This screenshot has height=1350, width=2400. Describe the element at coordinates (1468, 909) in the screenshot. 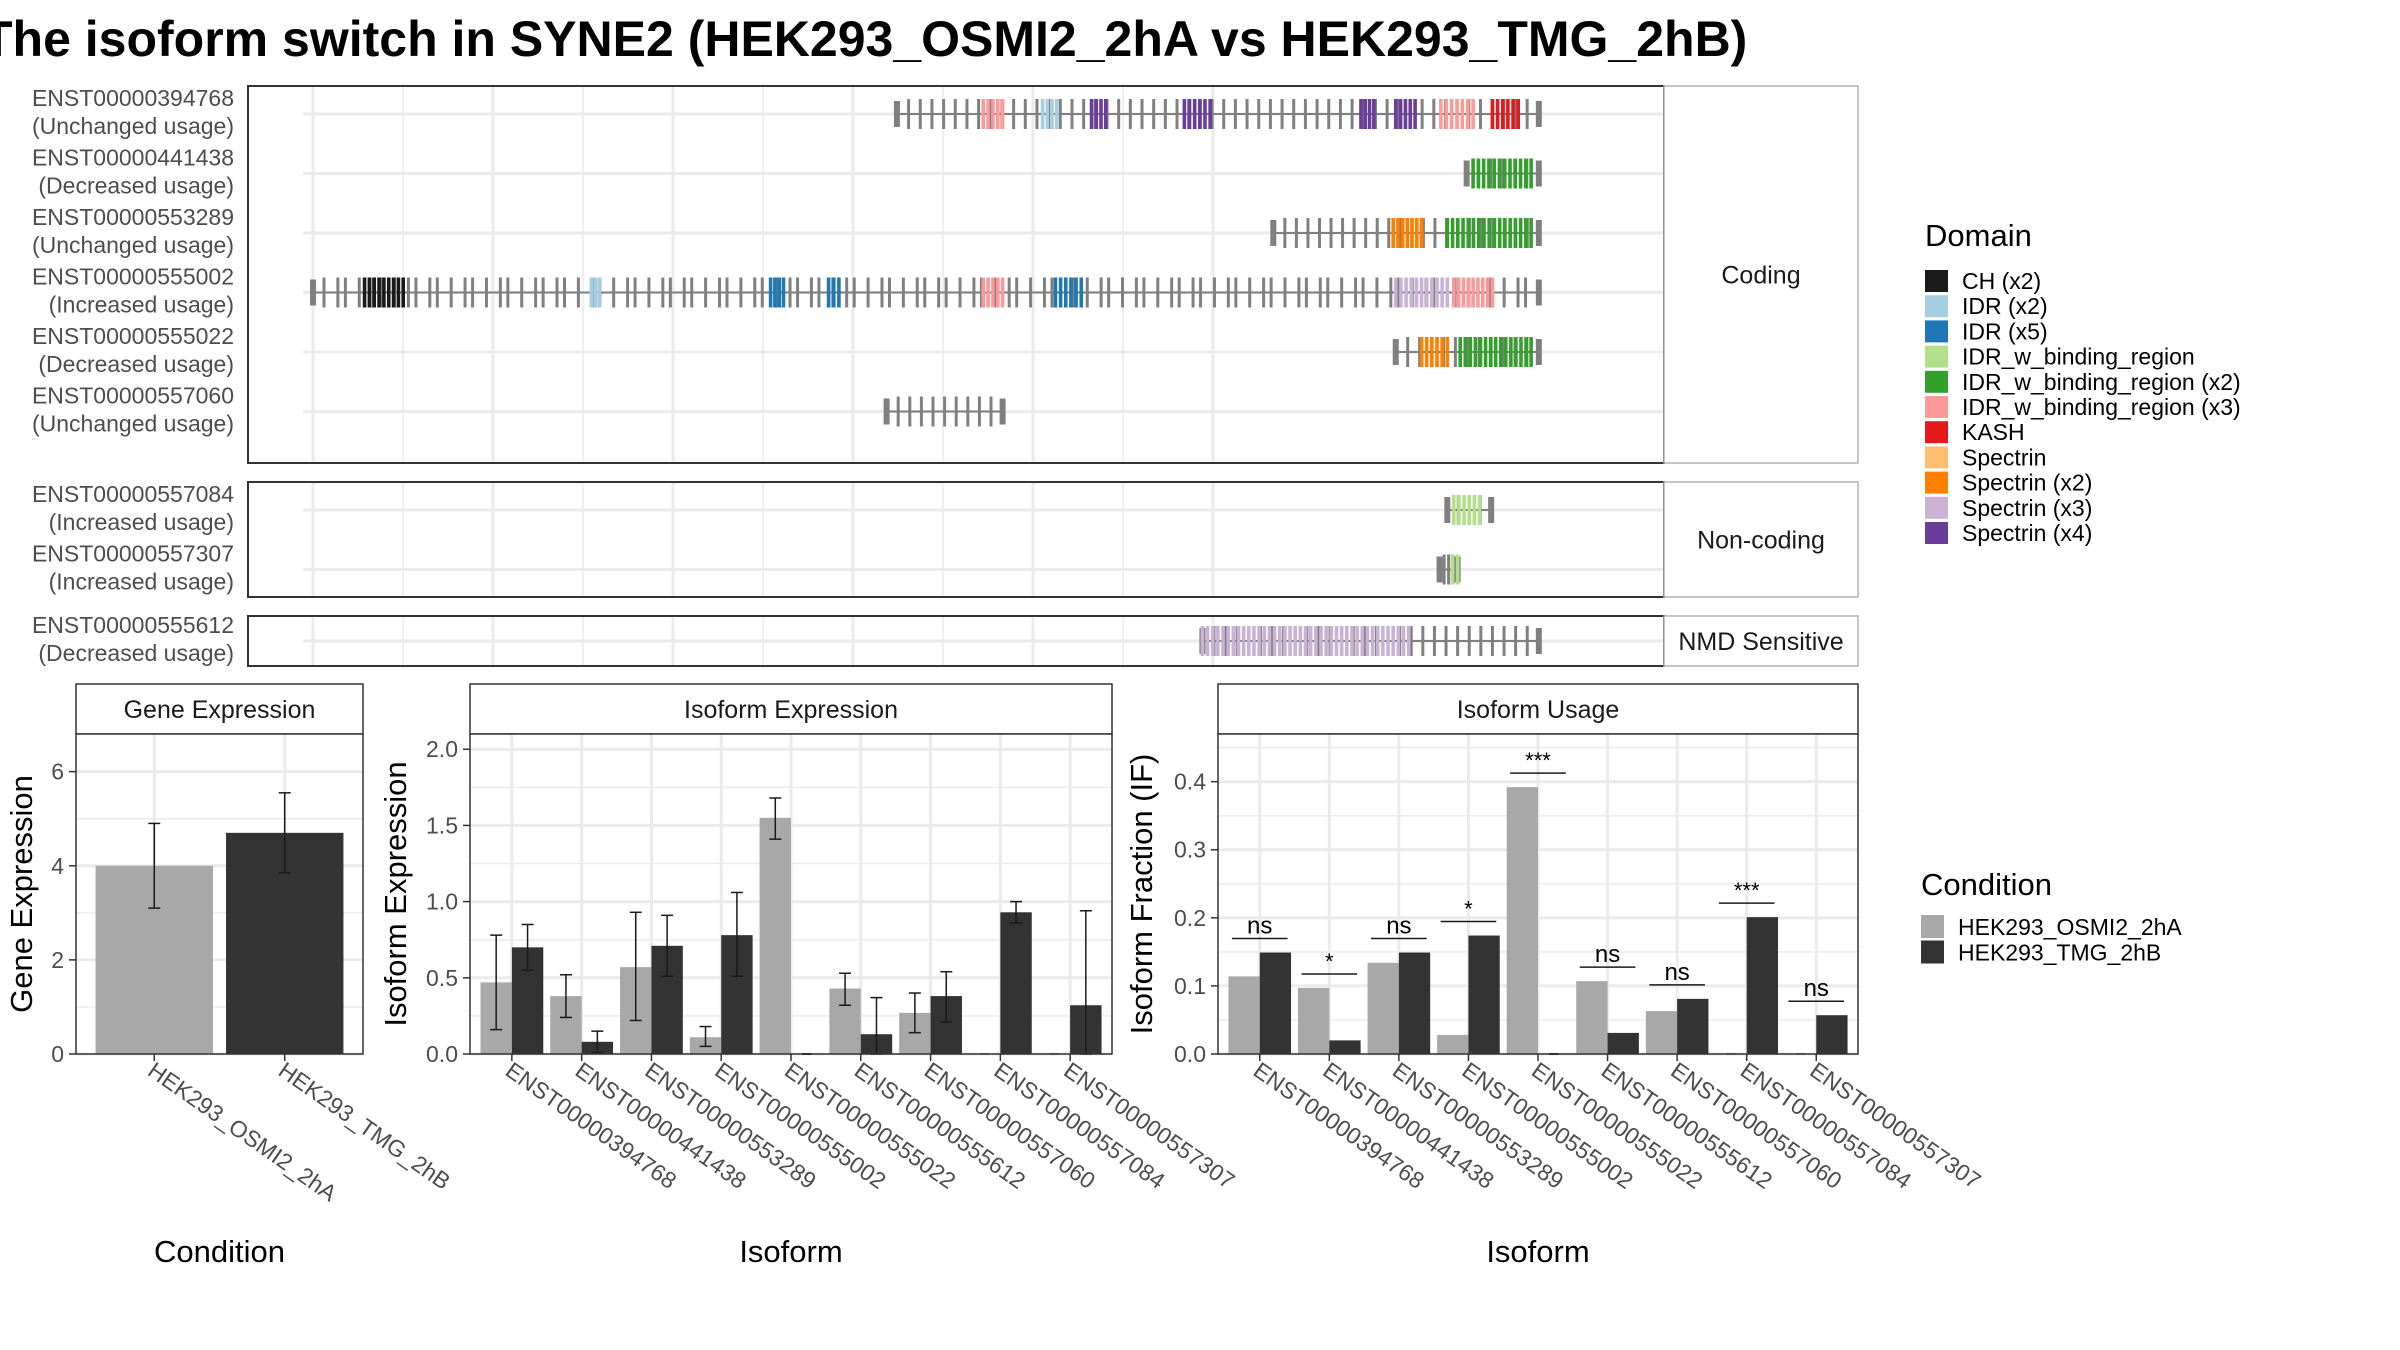

I see `significance-label: *` at that location.